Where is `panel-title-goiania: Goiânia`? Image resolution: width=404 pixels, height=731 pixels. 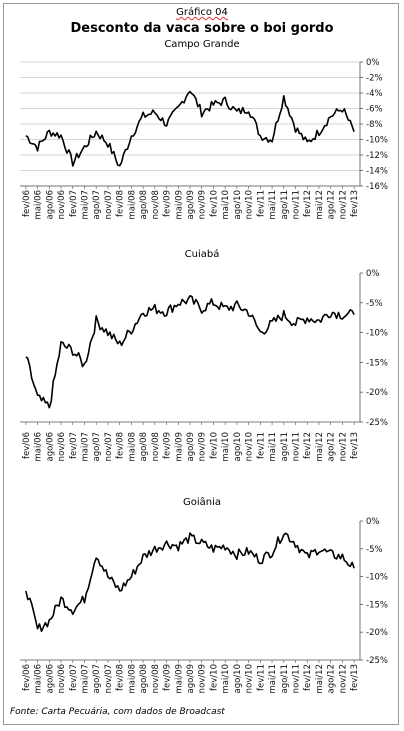 panel-title-goiania: Goiânia is located at coordinates (202, 502).